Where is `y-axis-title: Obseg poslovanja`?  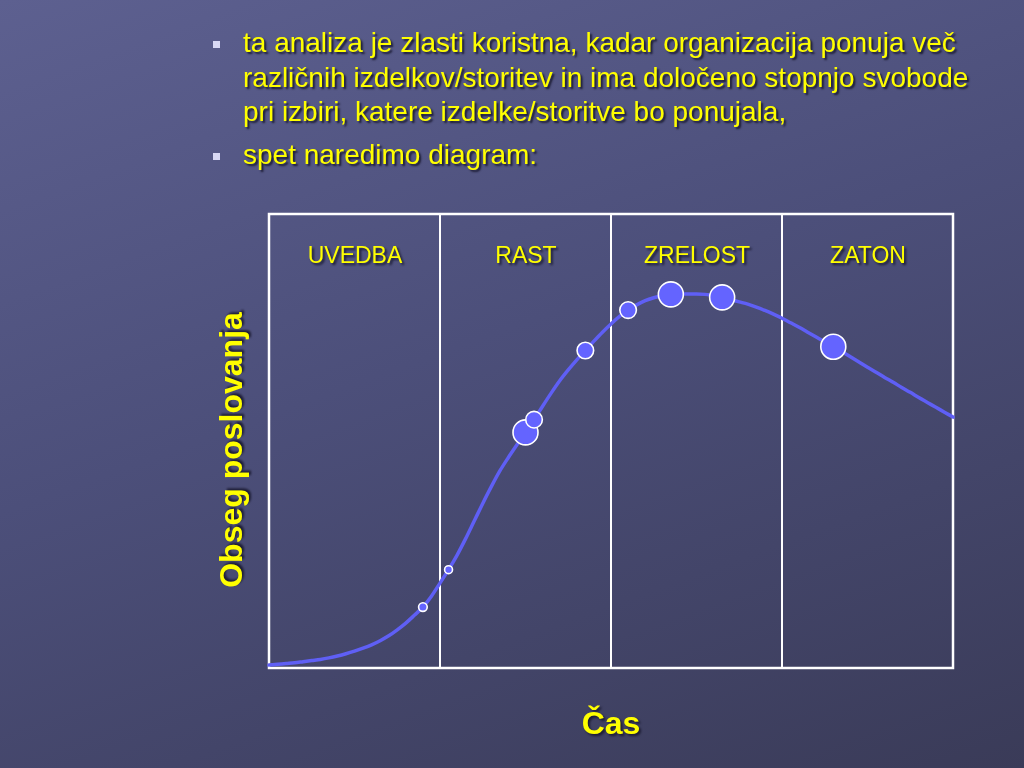
y-axis-title: Obseg poslovanja is located at coordinates (231, 449).